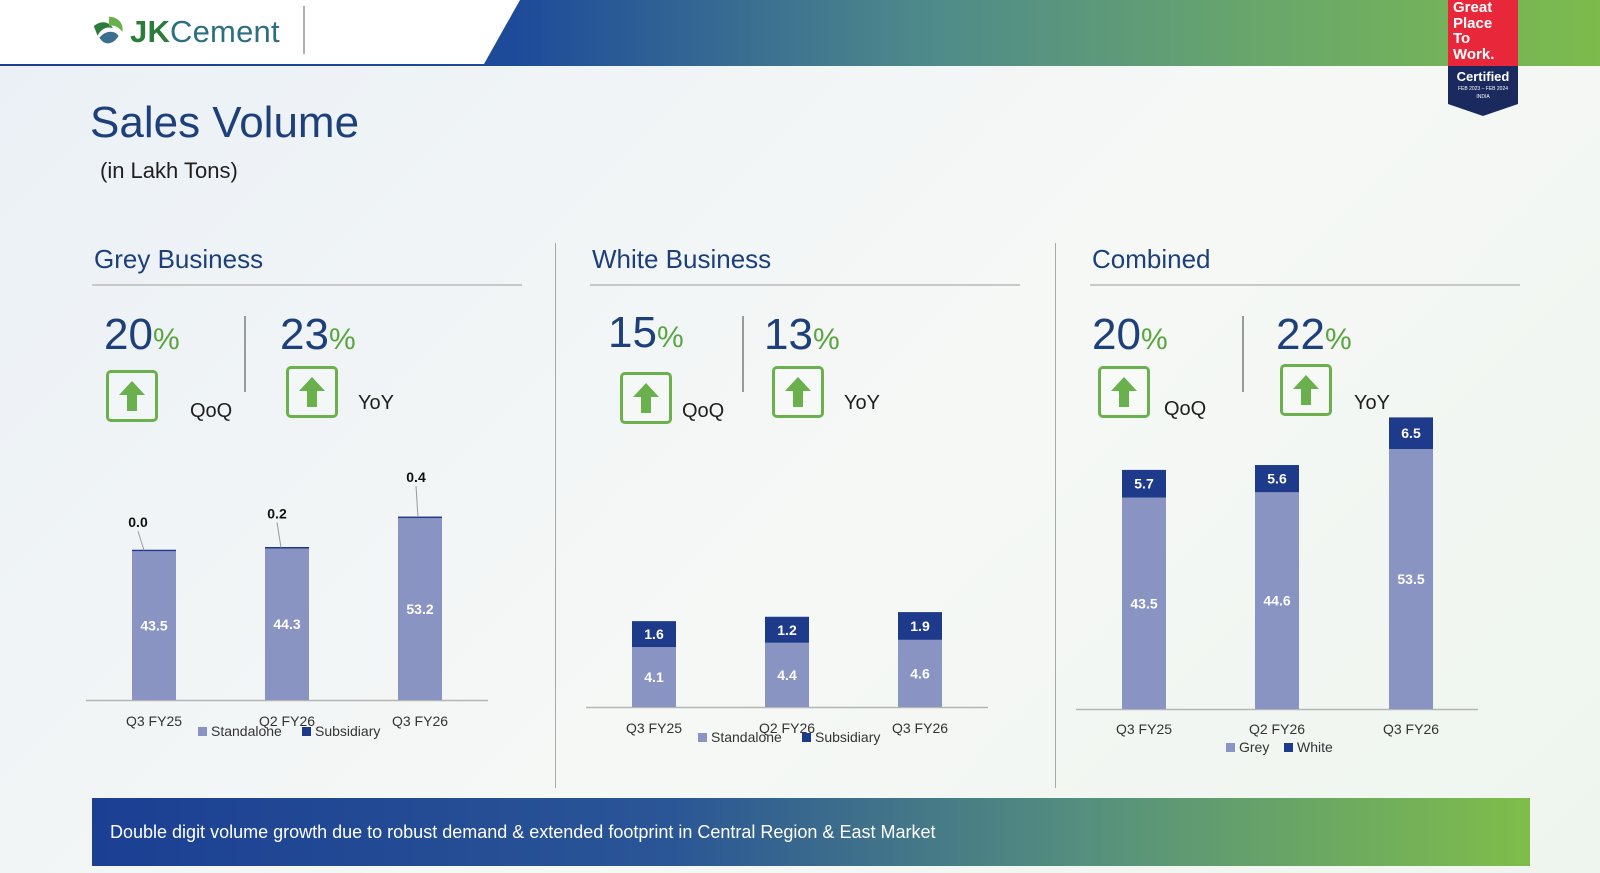  I want to click on bar-top-value-label: 0.0, so click(138, 522).